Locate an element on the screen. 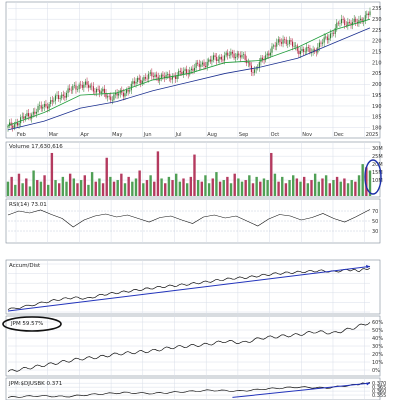 Image resolution: width=400 pixels, height=400 pixels. month-tick-label: Dec is located at coordinates (339, 135).